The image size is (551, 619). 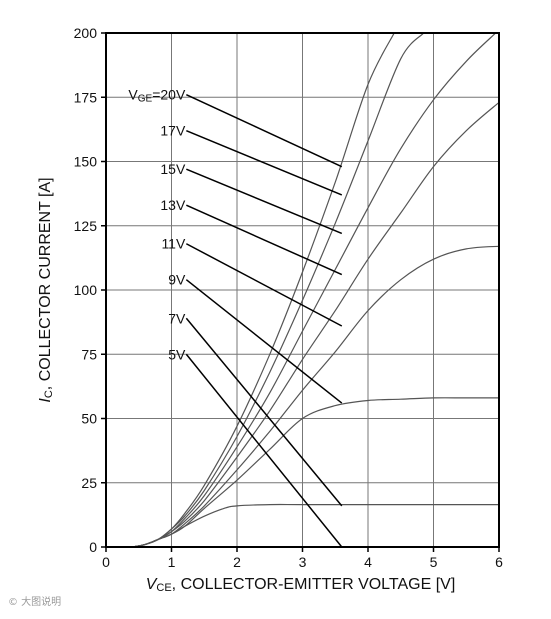 I want to click on x-axis-label: VCE, COLLECTOR-EMITTER VOLTAGE [V], so click(x=301, y=585).